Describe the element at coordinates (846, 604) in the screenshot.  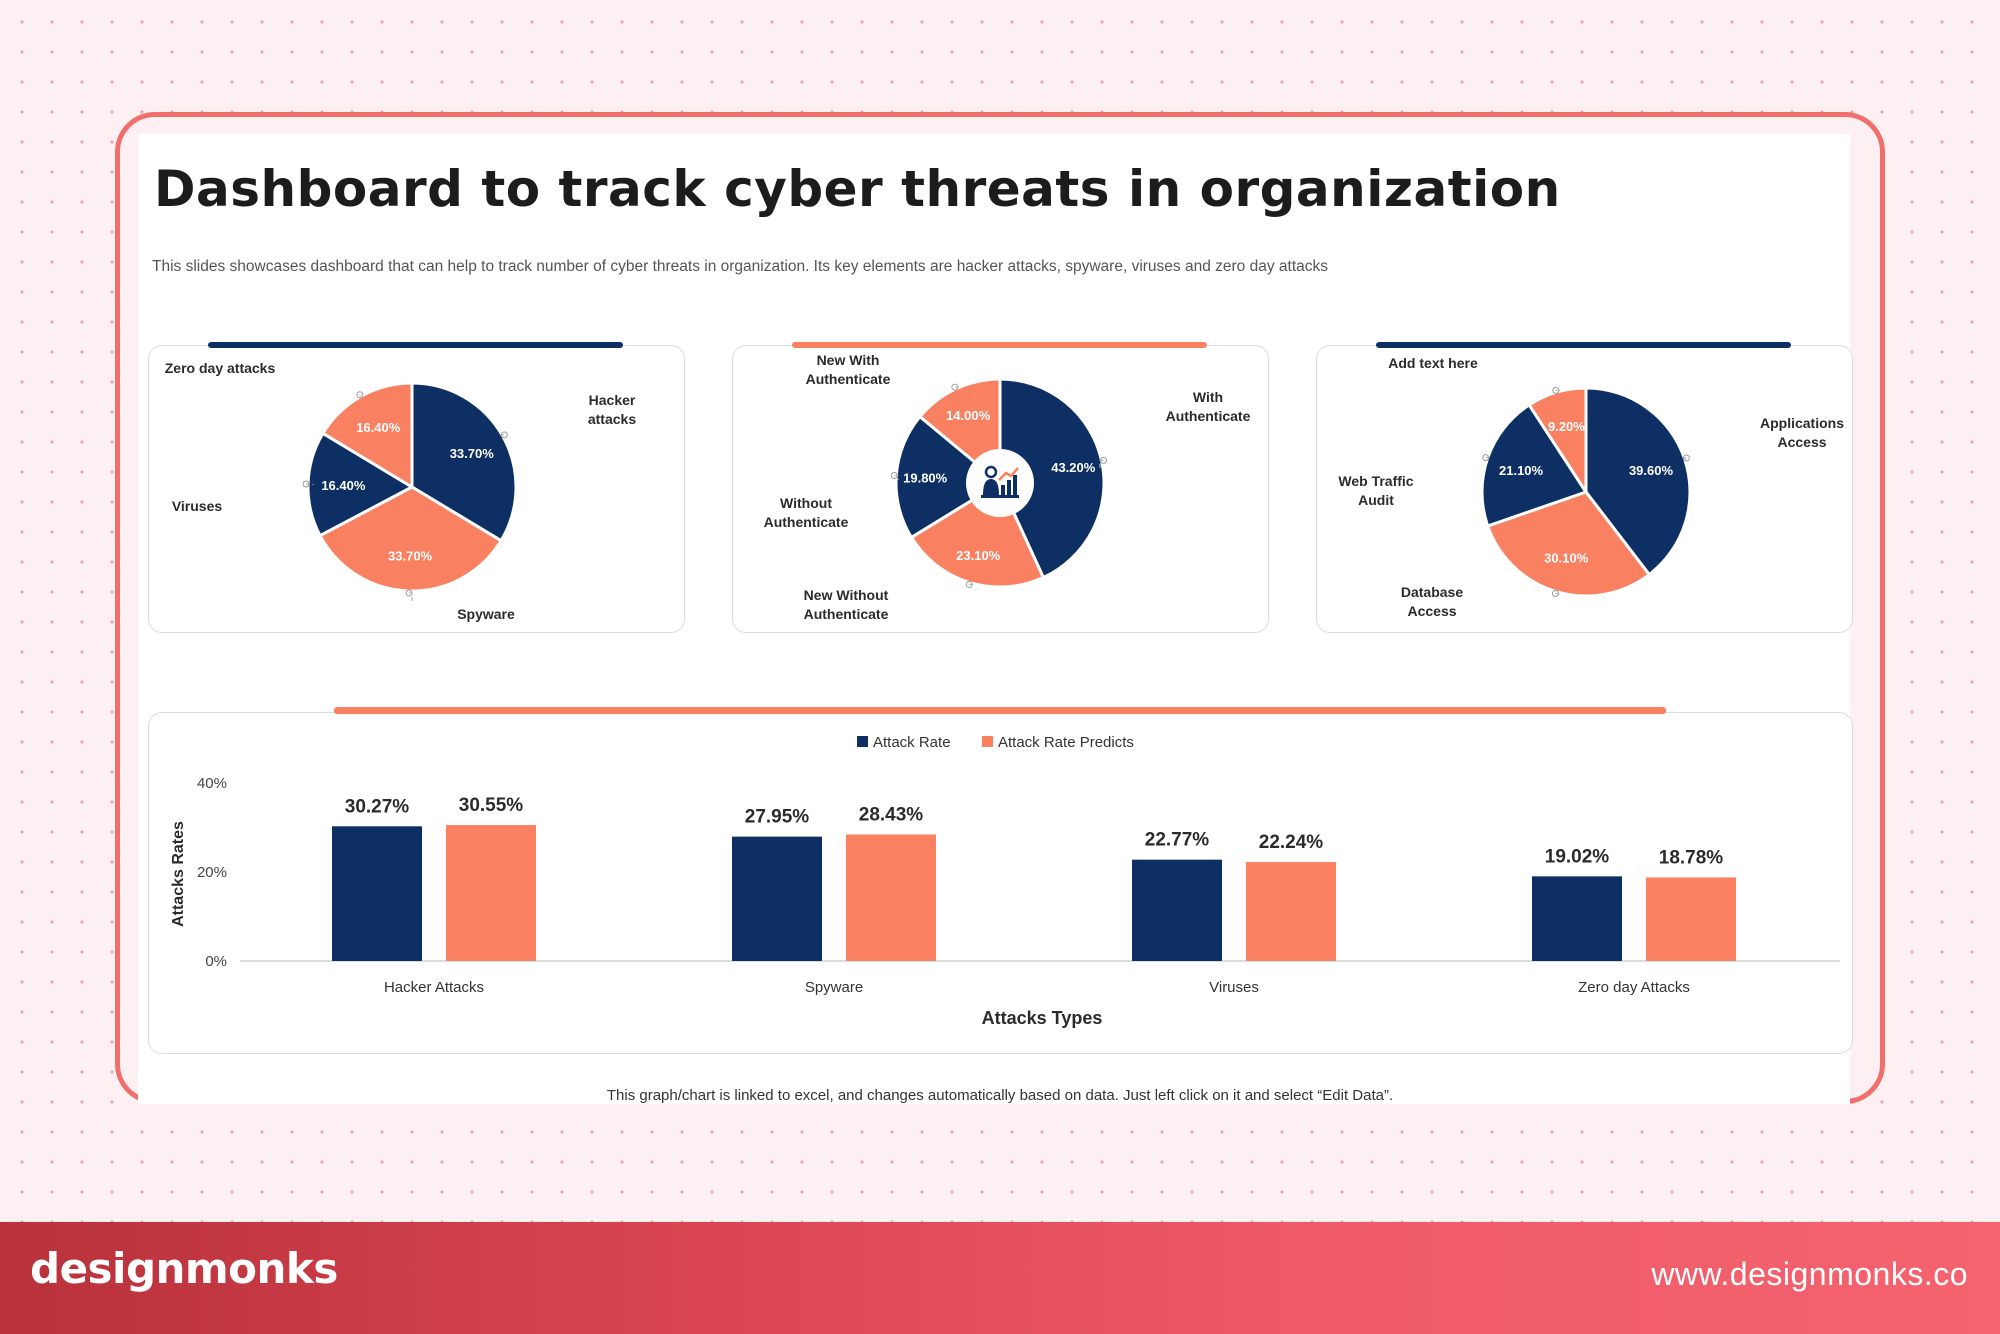
I see `pie-category-label: New Without Authenticate` at that location.